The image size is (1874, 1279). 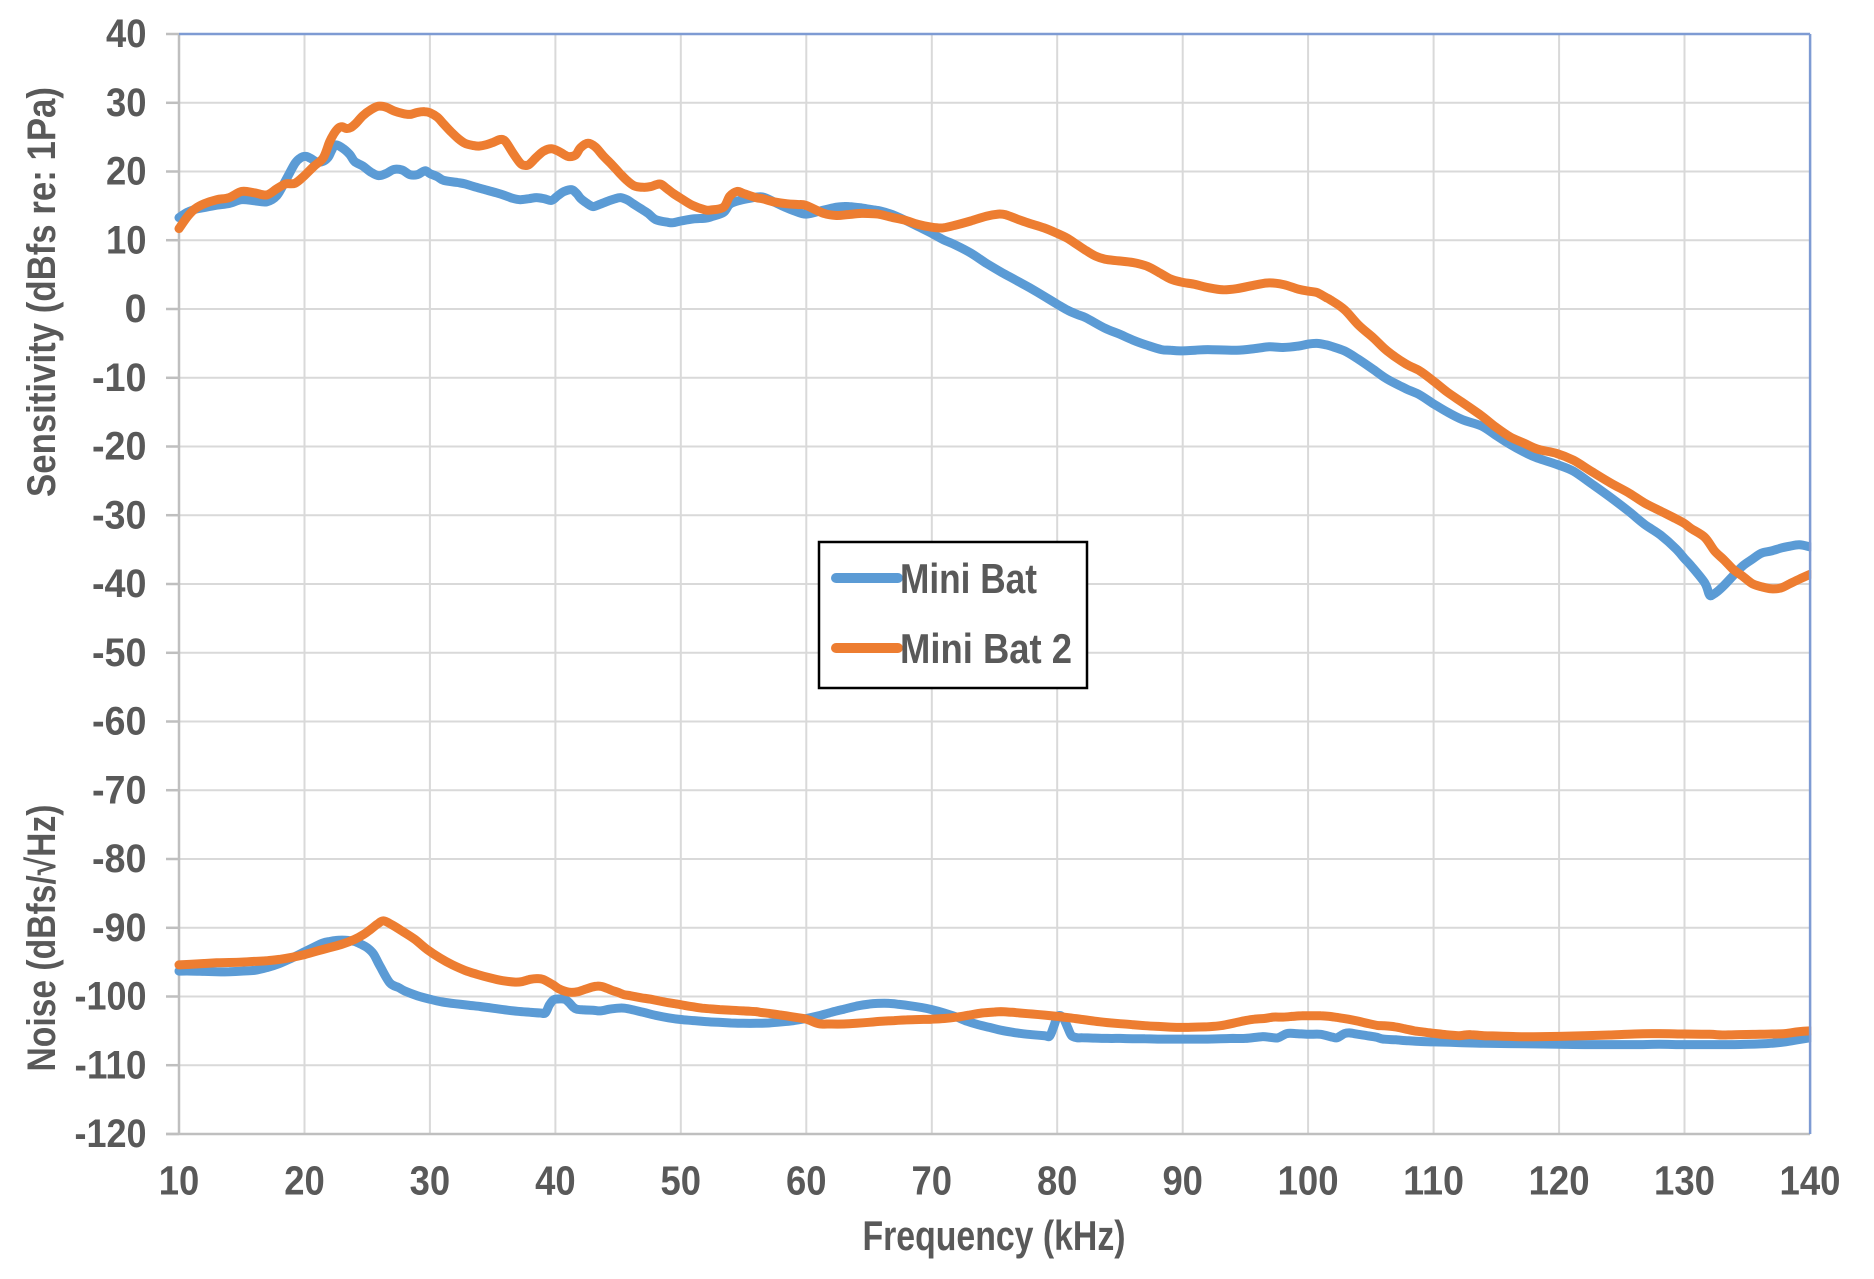 I want to click on svg-text: 120, so click(x=1559, y=1181).